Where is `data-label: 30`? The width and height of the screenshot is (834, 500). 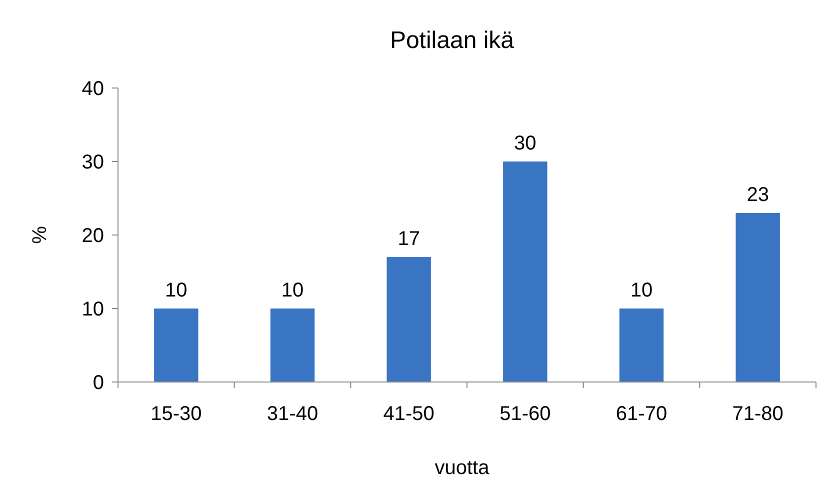 data-label: 30 is located at coordinates (525, 143).